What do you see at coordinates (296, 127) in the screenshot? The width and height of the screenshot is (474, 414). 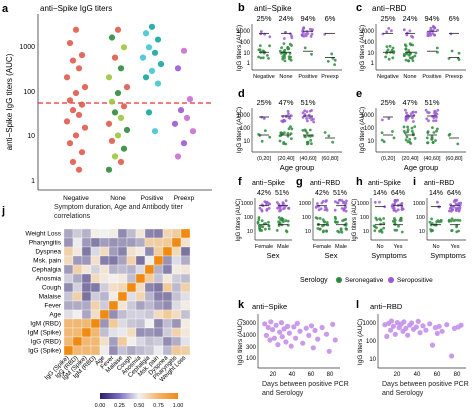 I see `panel-d-points` at bounding box center [296, 127].